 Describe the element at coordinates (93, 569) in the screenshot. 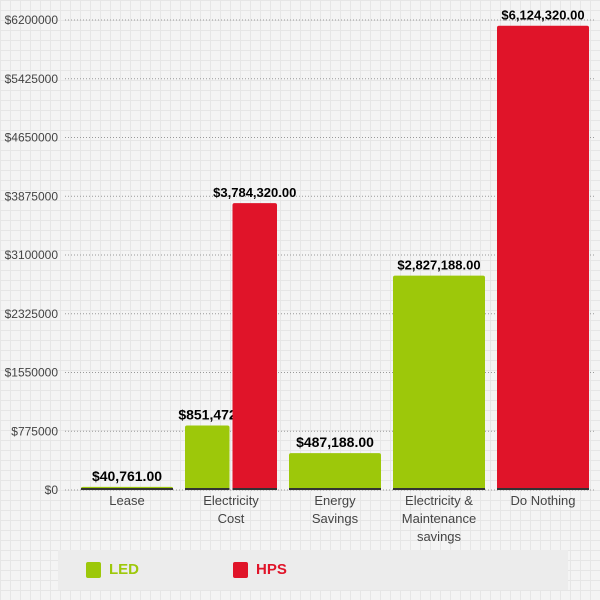

I see `legend-swatch-led` at that location.